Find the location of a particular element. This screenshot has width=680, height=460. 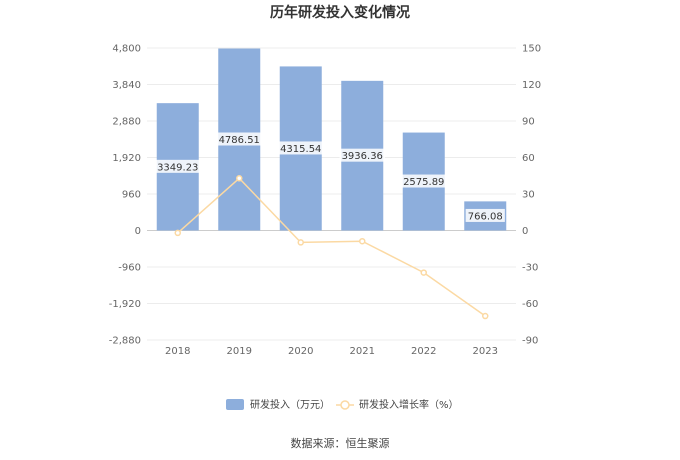

y-right-tick-label: 90 is located at coordinates (528, 122).